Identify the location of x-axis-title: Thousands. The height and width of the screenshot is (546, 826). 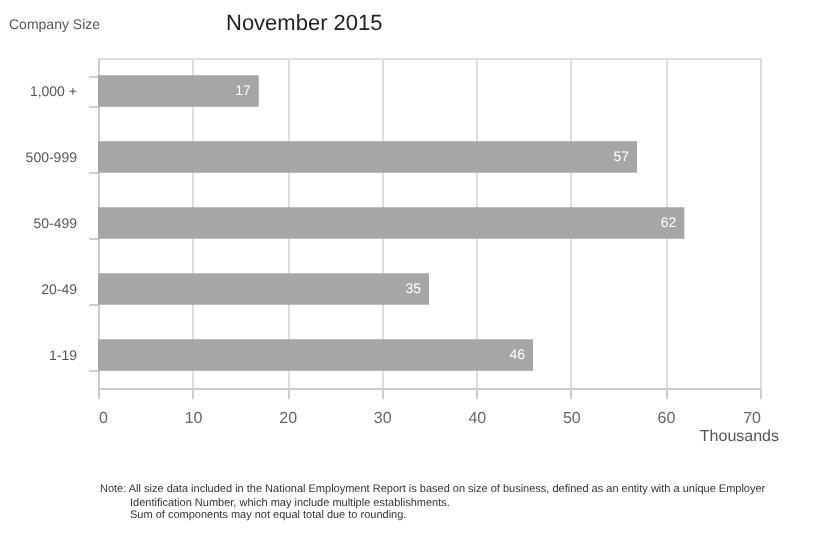
(739, 436).